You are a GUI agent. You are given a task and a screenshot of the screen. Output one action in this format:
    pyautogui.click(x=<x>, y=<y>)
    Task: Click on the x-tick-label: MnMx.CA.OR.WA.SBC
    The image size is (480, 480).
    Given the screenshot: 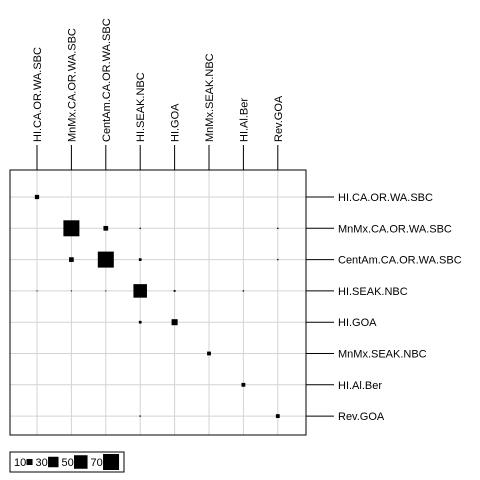 What is the action you would take?
    pyautogui.click(x=72, y=85)
    